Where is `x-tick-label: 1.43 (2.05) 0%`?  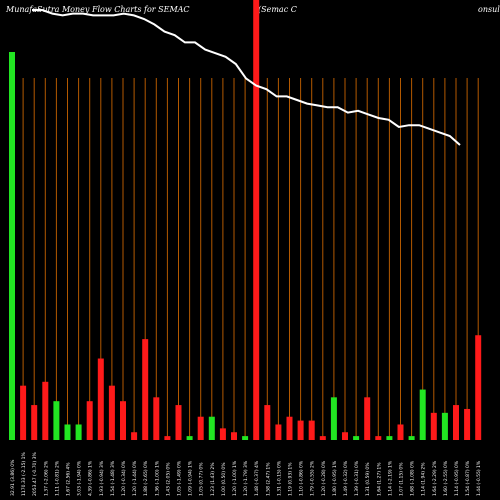 x-tick-label: 1.43 (2.05) 0% is located at coordinates (168, 479).